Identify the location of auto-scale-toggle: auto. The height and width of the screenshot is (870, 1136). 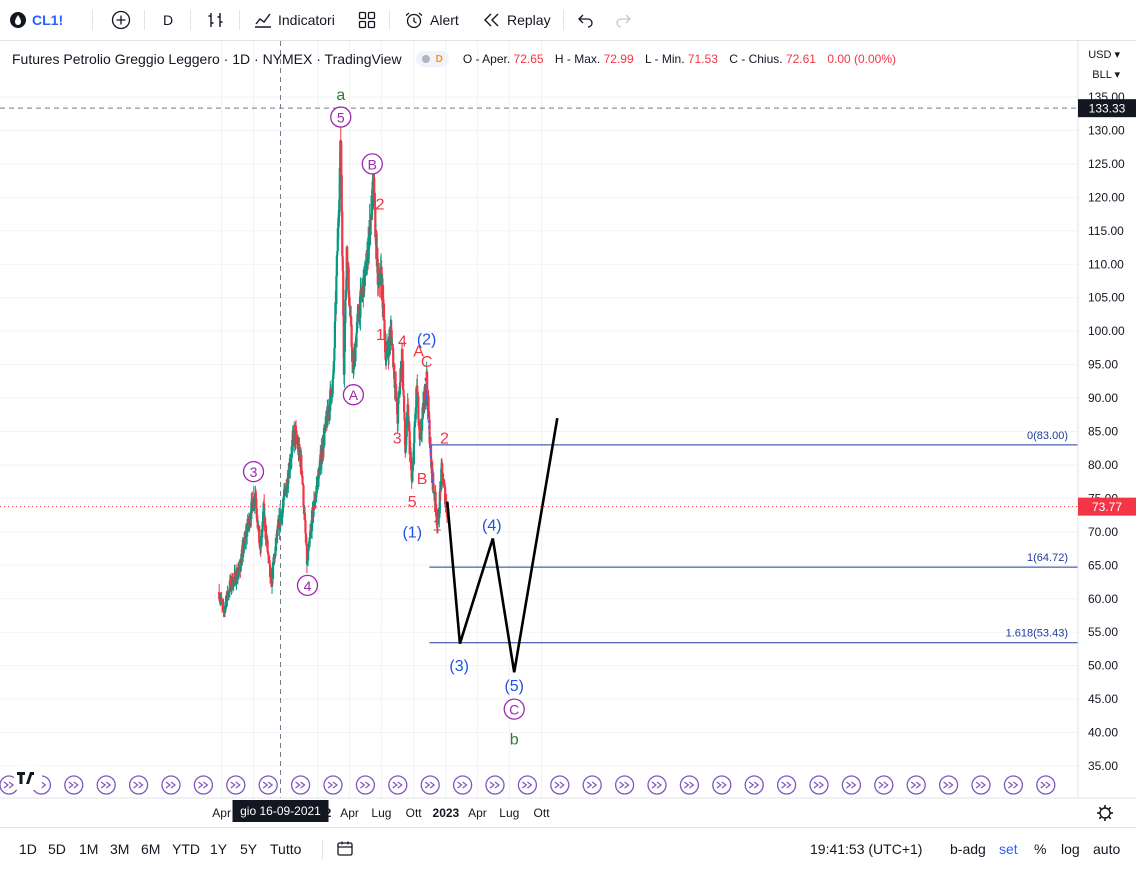
(1106, 849).